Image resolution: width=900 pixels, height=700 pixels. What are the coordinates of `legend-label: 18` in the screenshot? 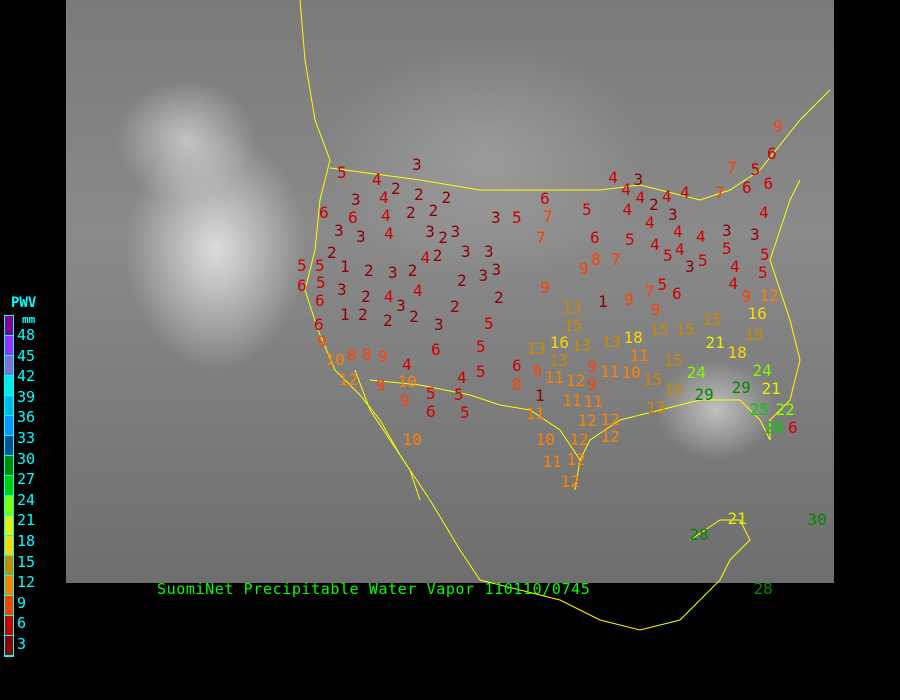 It's located at (26, 541).